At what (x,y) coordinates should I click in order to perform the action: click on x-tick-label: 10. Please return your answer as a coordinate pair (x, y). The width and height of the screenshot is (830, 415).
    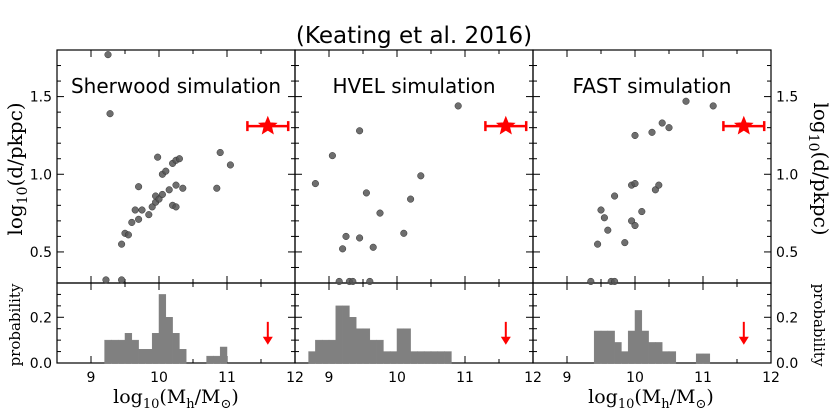
    Looking at the image, I should click on (159, 378).